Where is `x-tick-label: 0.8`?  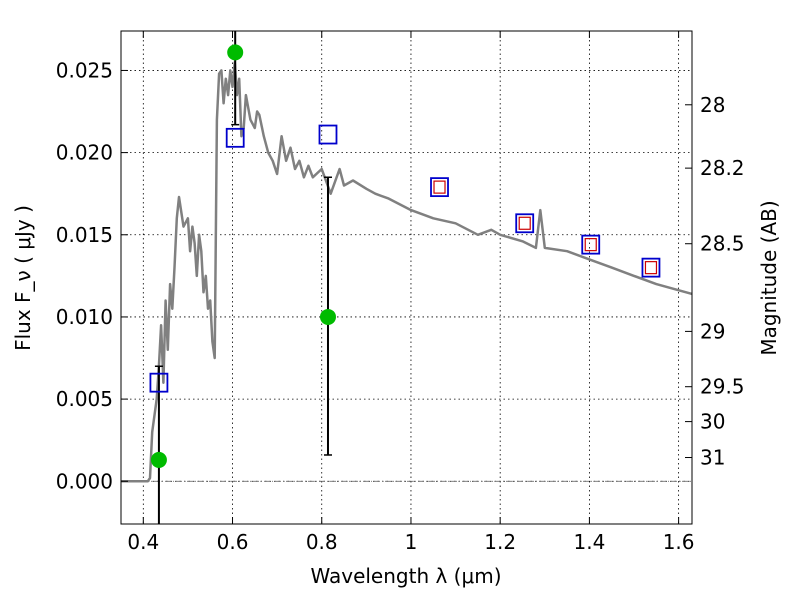
x-tick-label: 0.8 is located at coordinates (322, 542).